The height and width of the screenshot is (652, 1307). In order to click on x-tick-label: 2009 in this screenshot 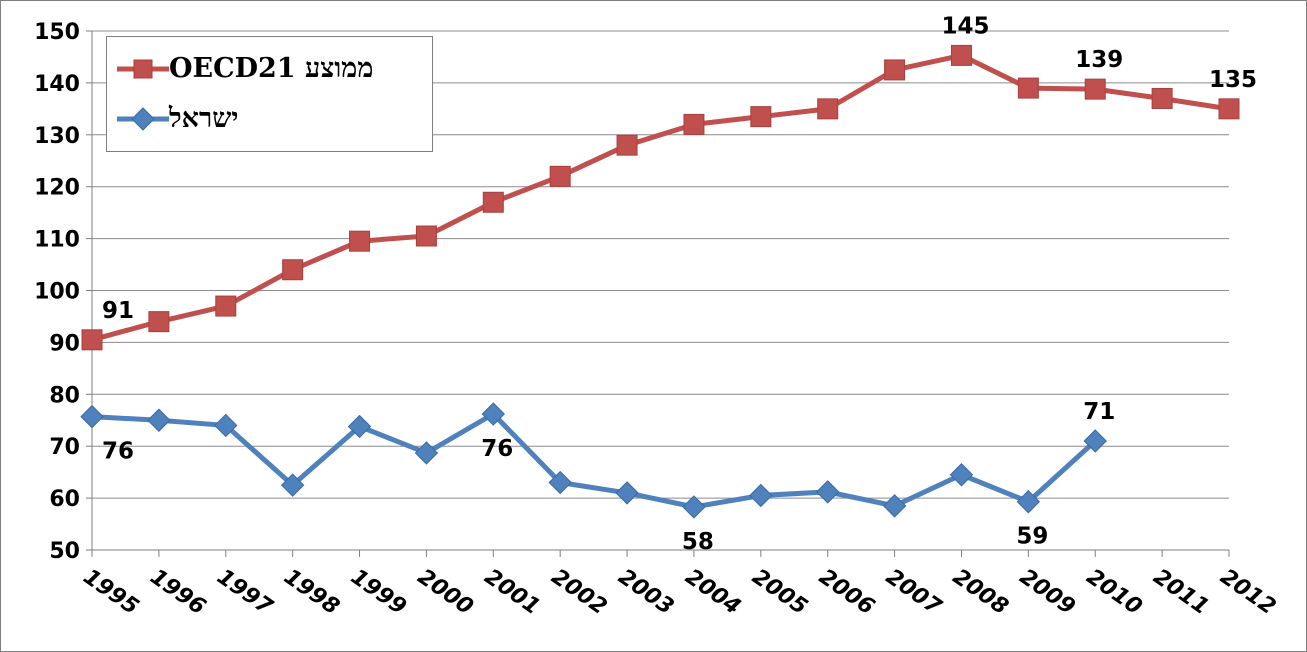, I will do `click(1047, 592)`.